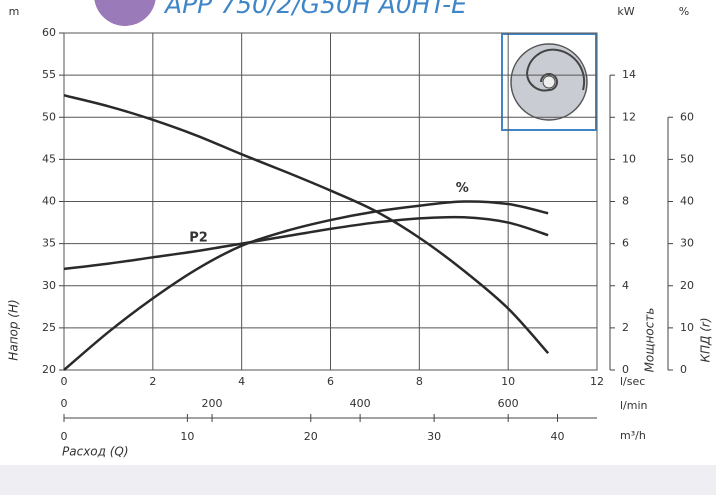 The height and width of the screenshot is (495, 716). What do you see at coordinates (462, 188) in the screenshot?
I see `curve-label: %` at bounding box center [462, 188].